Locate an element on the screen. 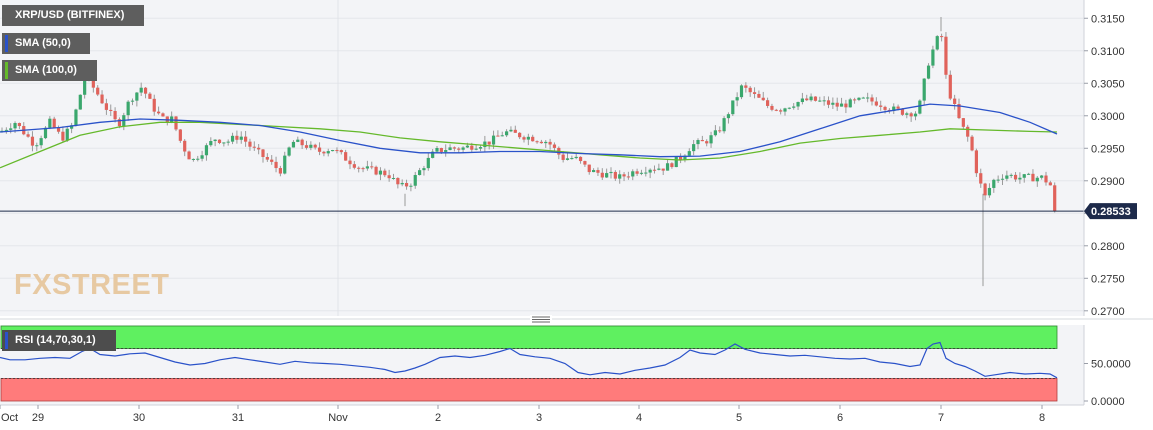 The height and width of the screenshot is (430, 1153). rsi-axis: 50.0000 0.0000 is located at coordinates (1107, 383).